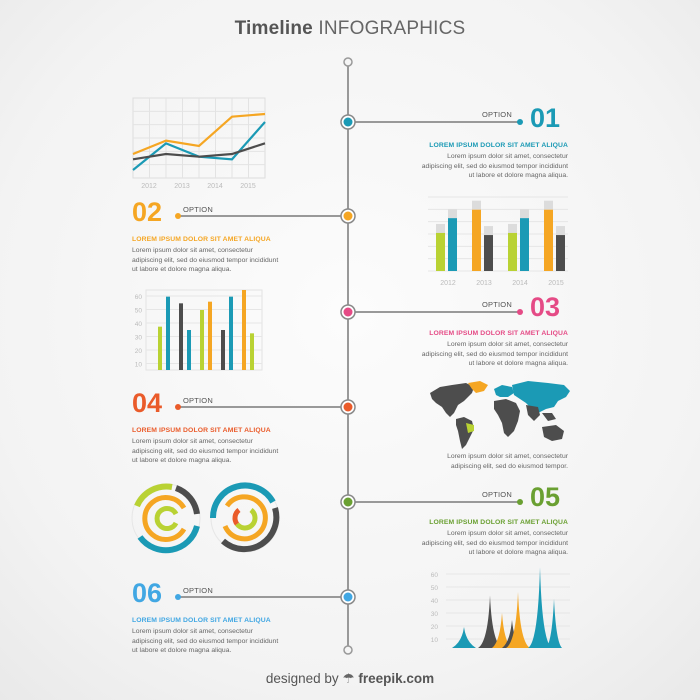 The width and height of the screenshot is (700, 700). Describe the element at coordinates (553, 433) in the screenshot. I see `map-australia` at that location.